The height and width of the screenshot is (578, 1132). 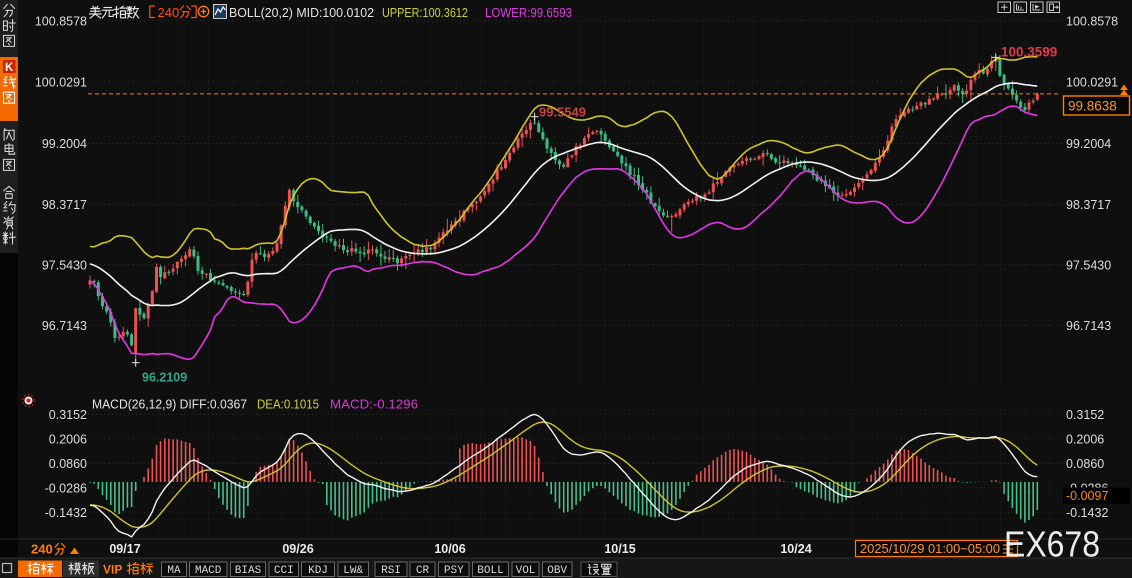 What do you see at coordinates (619, 549) in the screenshot?
I see `svg-text: 10/15` at bounding box center [619, 549].